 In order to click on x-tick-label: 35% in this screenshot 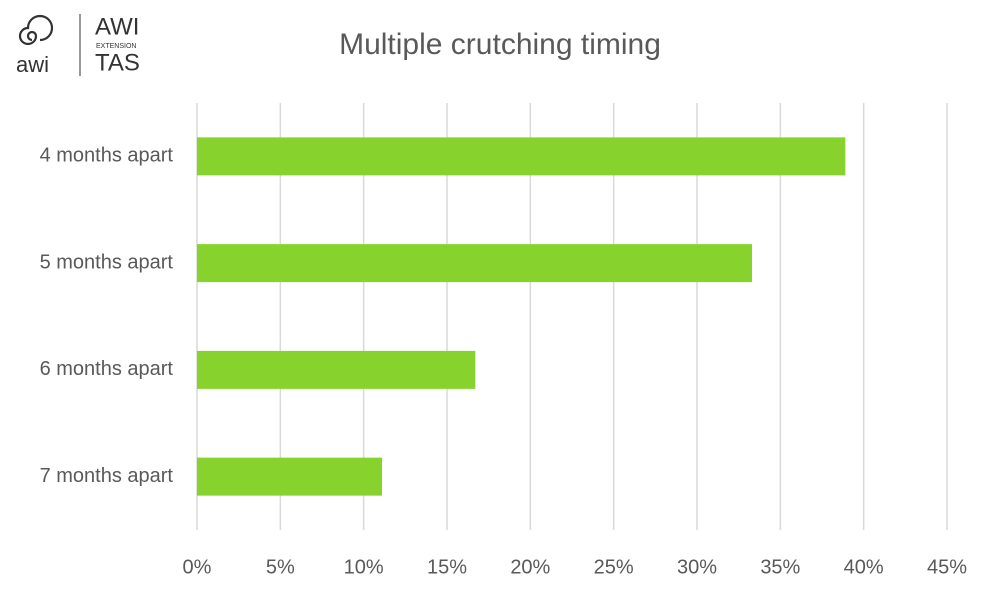, I will do `click(780, 567)`.